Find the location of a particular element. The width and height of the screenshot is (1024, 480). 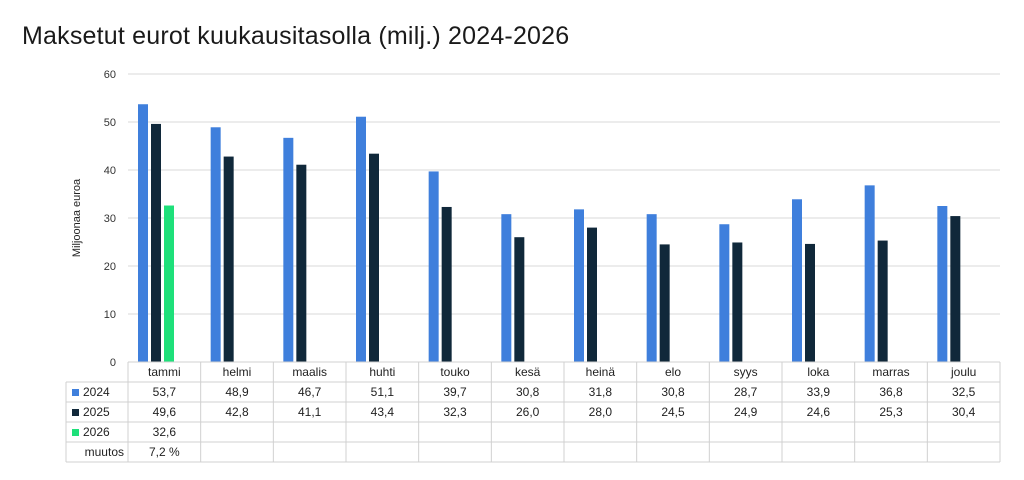

table-cell: 36,8 is located at coordinates (891, 392).